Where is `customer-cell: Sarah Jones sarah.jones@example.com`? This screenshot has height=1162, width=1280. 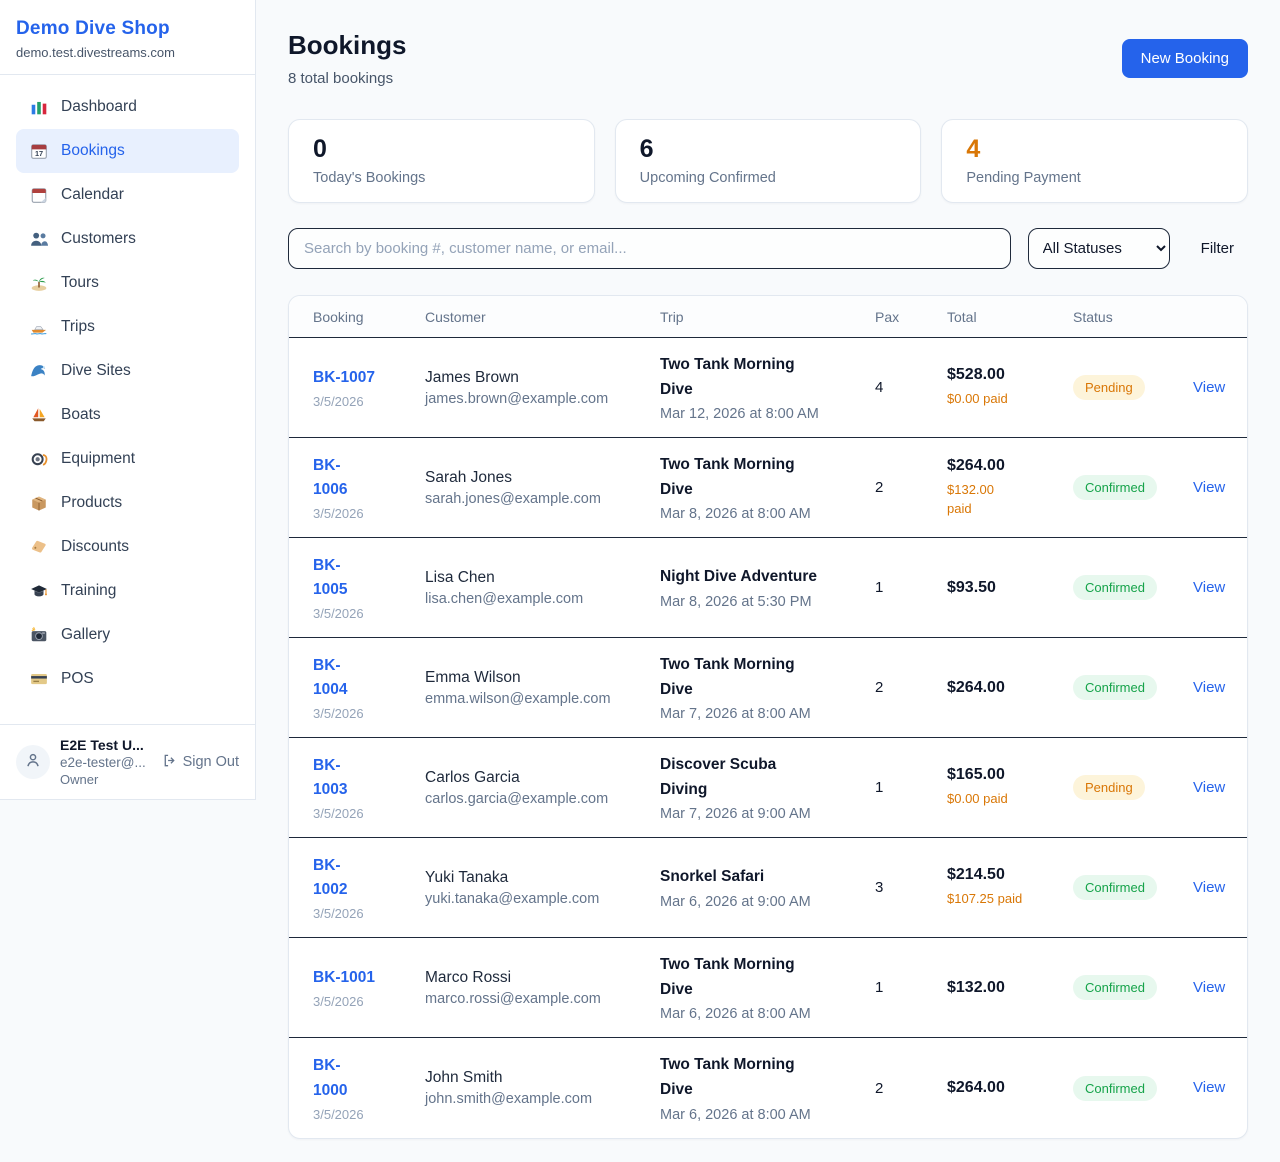 customer-cell: Sarah Jones sarah.jones@example.com is located at coordinates (542, 488).